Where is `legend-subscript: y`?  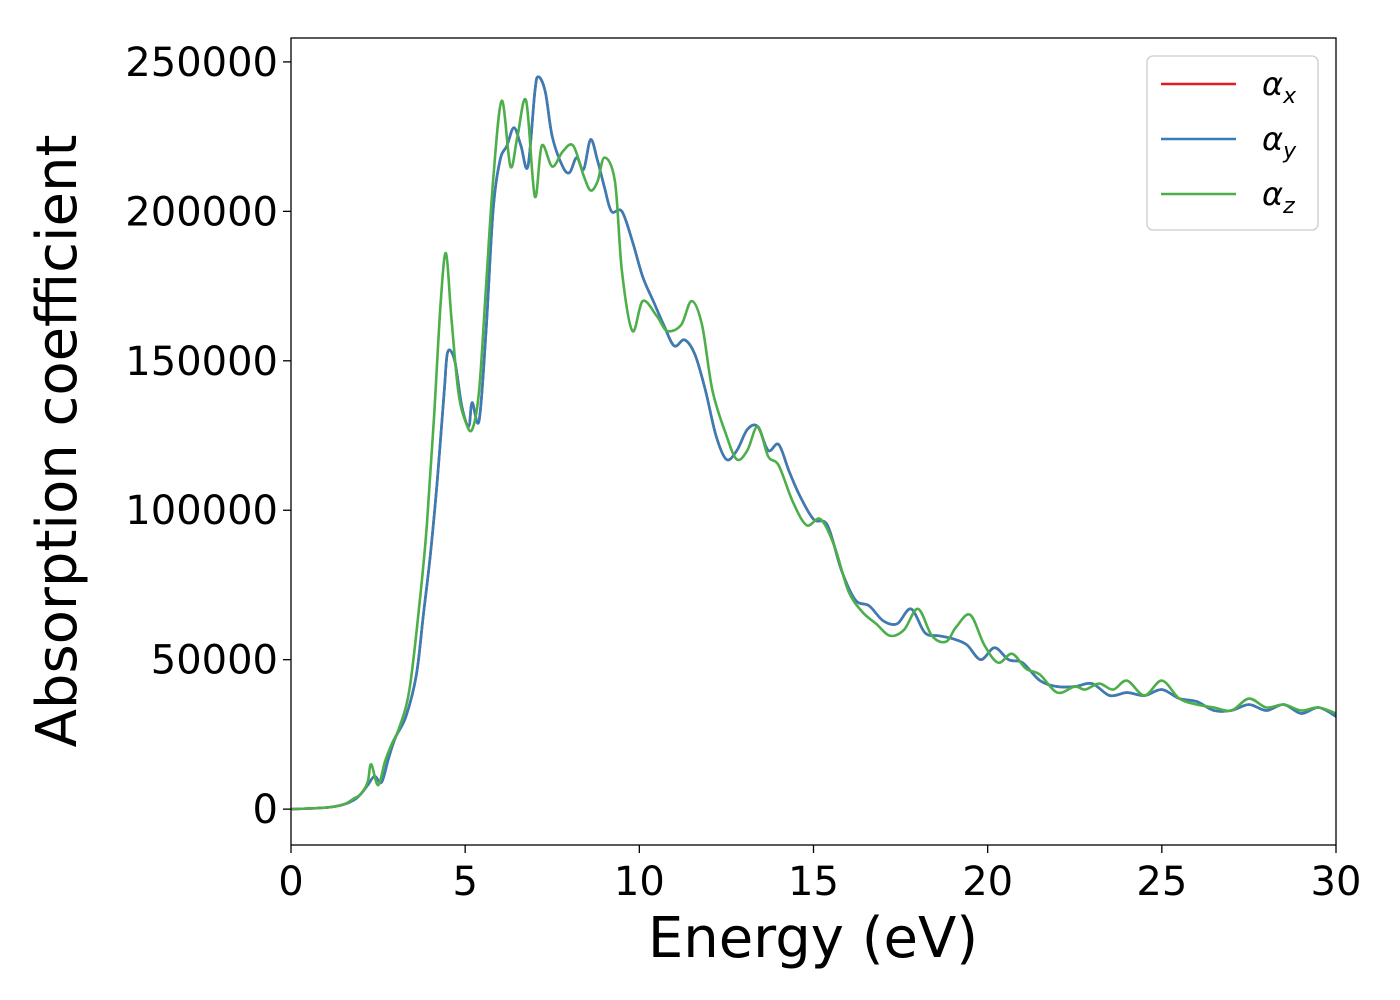 legend-subscript: y is located at coordinates (1289, 151).